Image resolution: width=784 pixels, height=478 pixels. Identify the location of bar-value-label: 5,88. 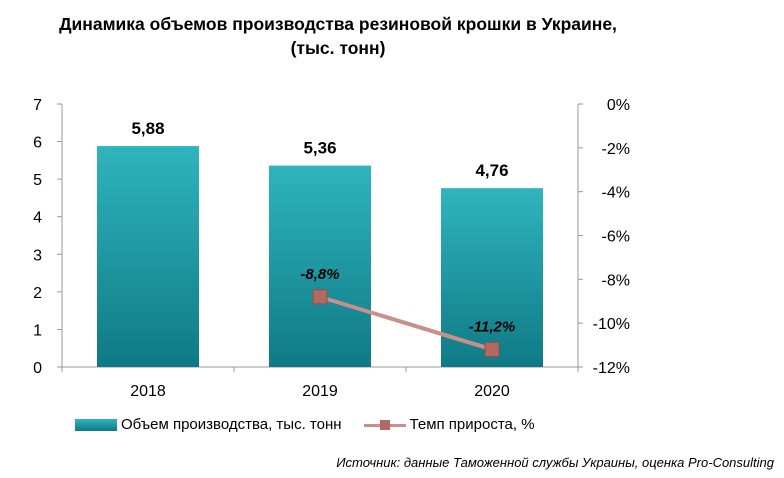
(147, 128).